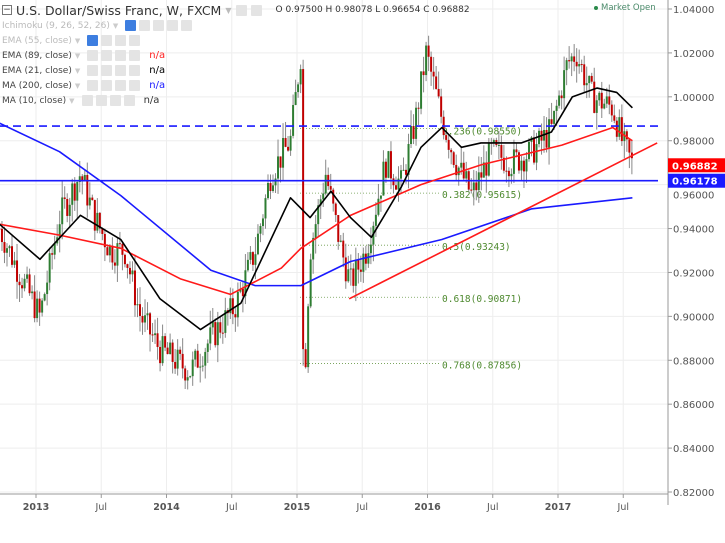 The width and height of the screenshot is (725, 543). Describe the element at coordinates (7, 10) in the screenshot. I see `collapse-icon: −` at that location.